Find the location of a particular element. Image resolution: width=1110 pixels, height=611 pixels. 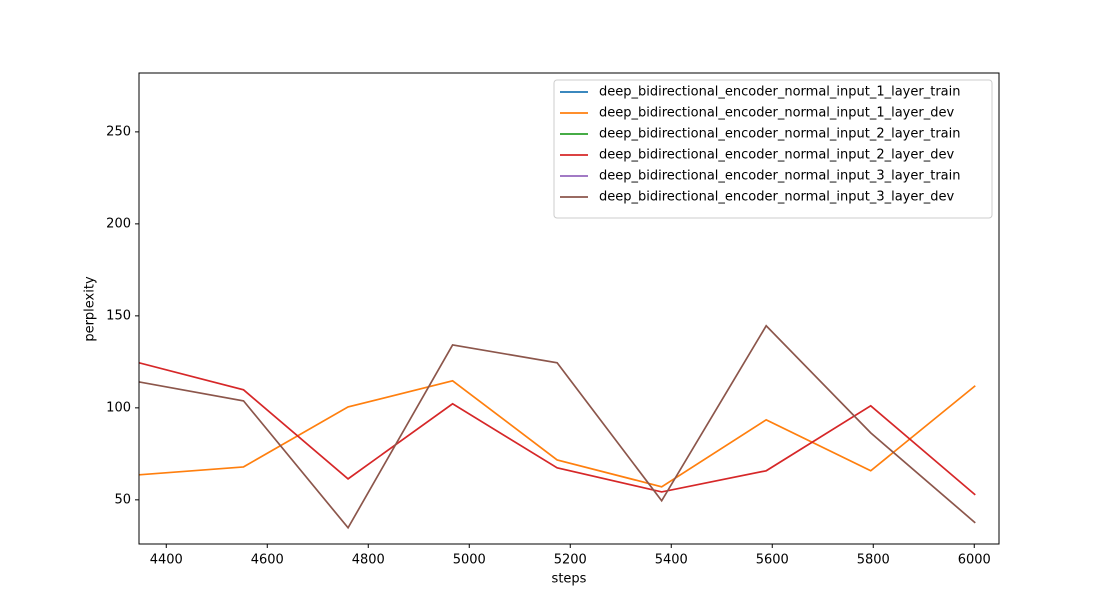

x-tick-label: 4400 is located at coordinates (166, 560).